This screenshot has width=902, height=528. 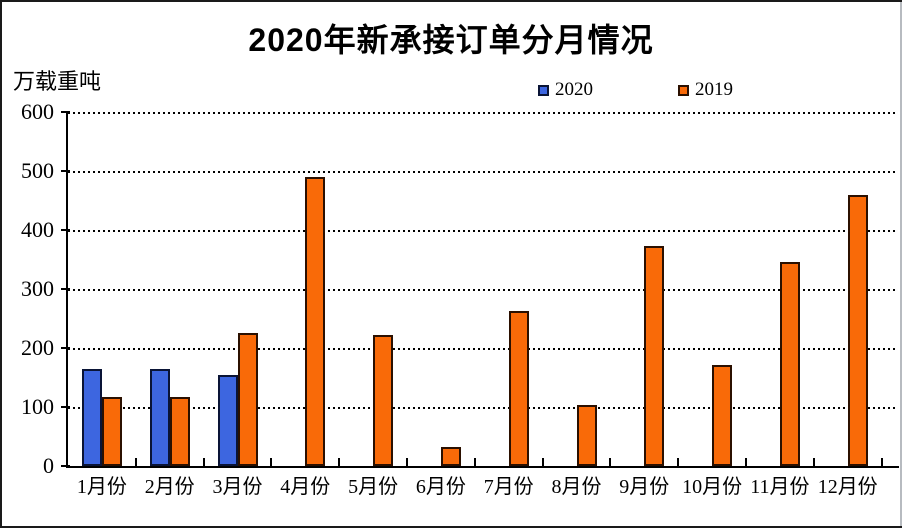 I want to click on y-axis-line, so click(x=67, y=290).